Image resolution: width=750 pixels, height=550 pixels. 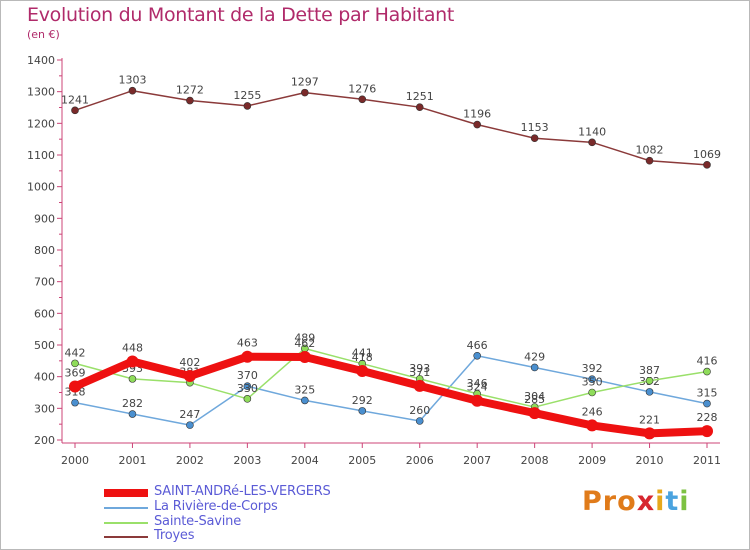 I want to click on data-label: 246, so click(x=592, y=411).